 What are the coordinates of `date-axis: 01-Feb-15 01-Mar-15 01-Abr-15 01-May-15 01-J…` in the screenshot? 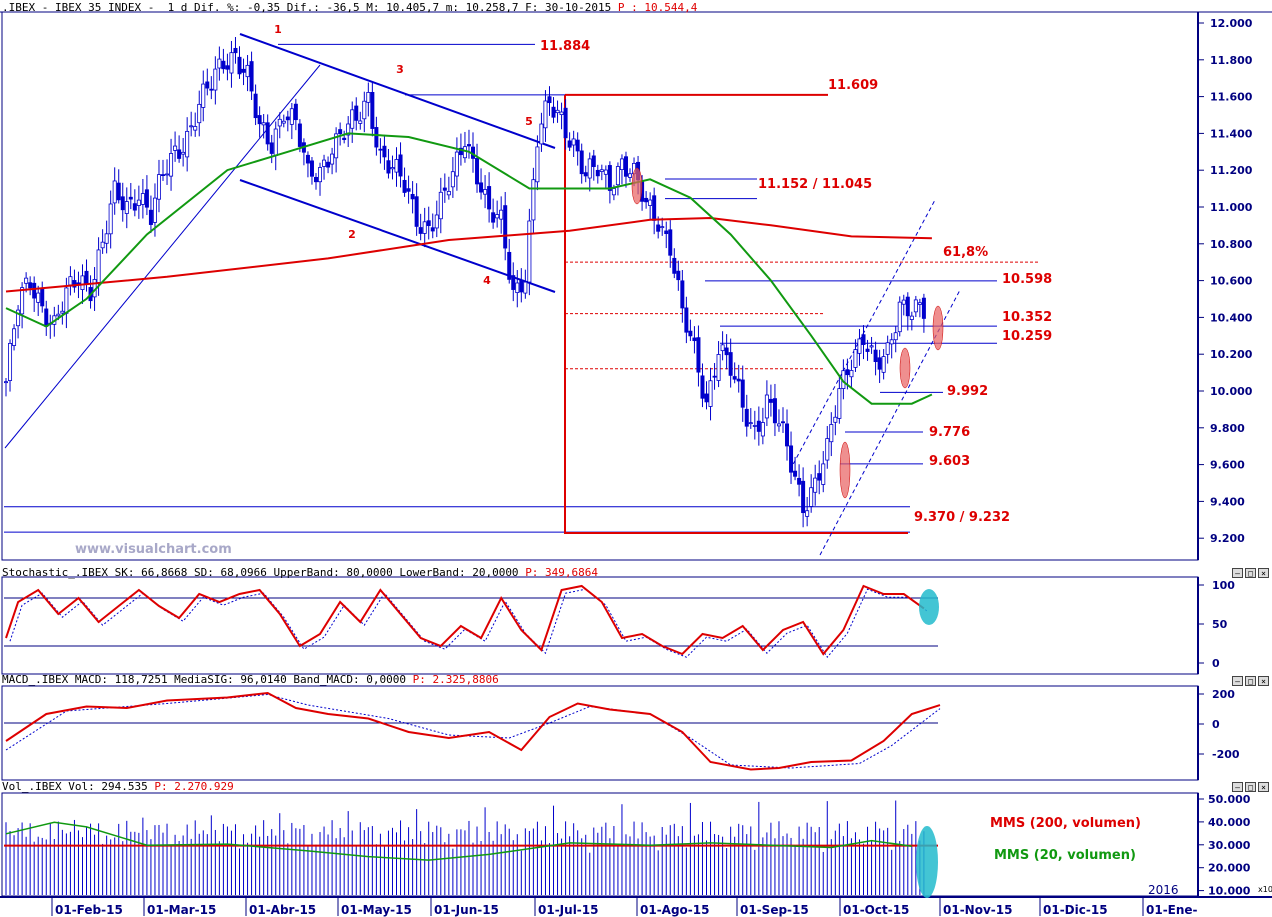 It's located at (624, 907).